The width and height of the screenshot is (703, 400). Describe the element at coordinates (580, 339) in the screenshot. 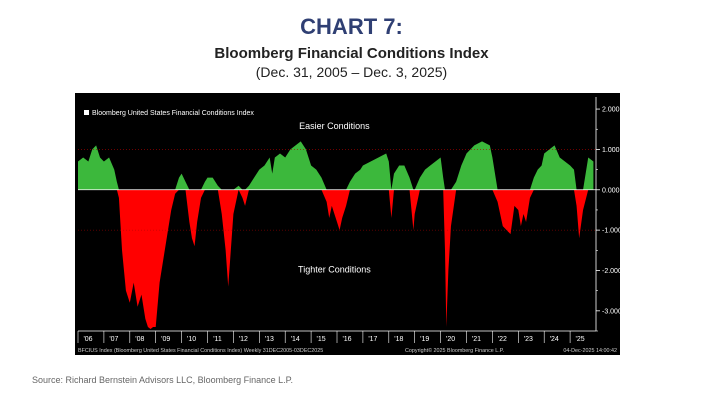

I see `x-tick-label: '25` at that location.